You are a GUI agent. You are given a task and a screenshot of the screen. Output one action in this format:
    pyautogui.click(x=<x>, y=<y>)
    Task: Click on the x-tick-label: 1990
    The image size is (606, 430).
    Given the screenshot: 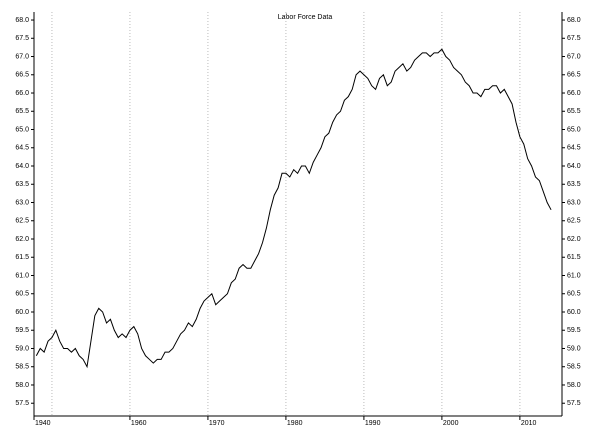 What is the action you would take?
    pyautogui.click(x=373, y=423)
    